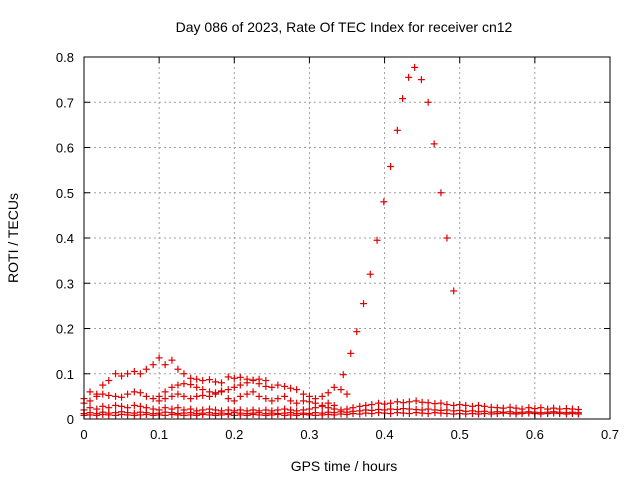 Image resolution: width=640 pixels, height=480 pixels. What do you see at coordinates (65, 57) in the screenshot?
I see `y-tick-label: 0.8` at bounding box center [65, 57].